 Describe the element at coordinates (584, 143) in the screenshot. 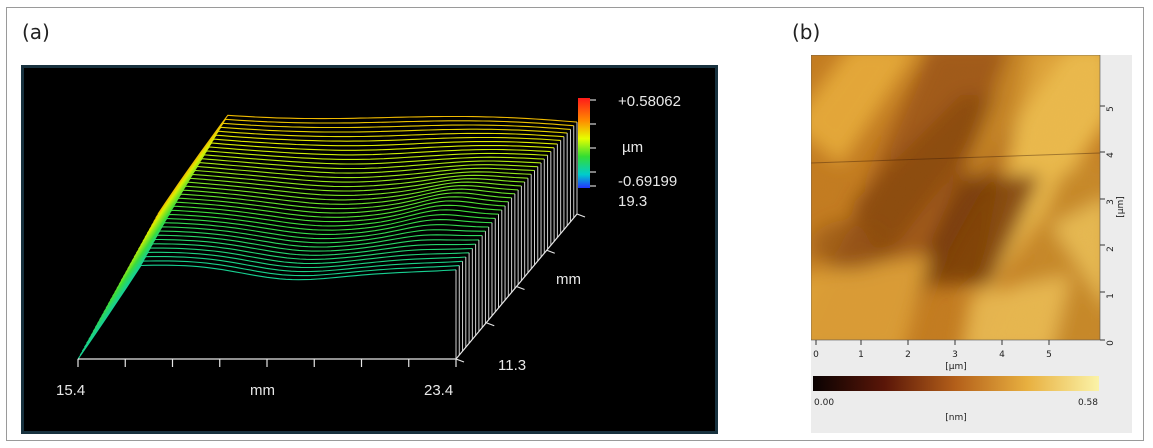

I see `colorbar-a` at that location.